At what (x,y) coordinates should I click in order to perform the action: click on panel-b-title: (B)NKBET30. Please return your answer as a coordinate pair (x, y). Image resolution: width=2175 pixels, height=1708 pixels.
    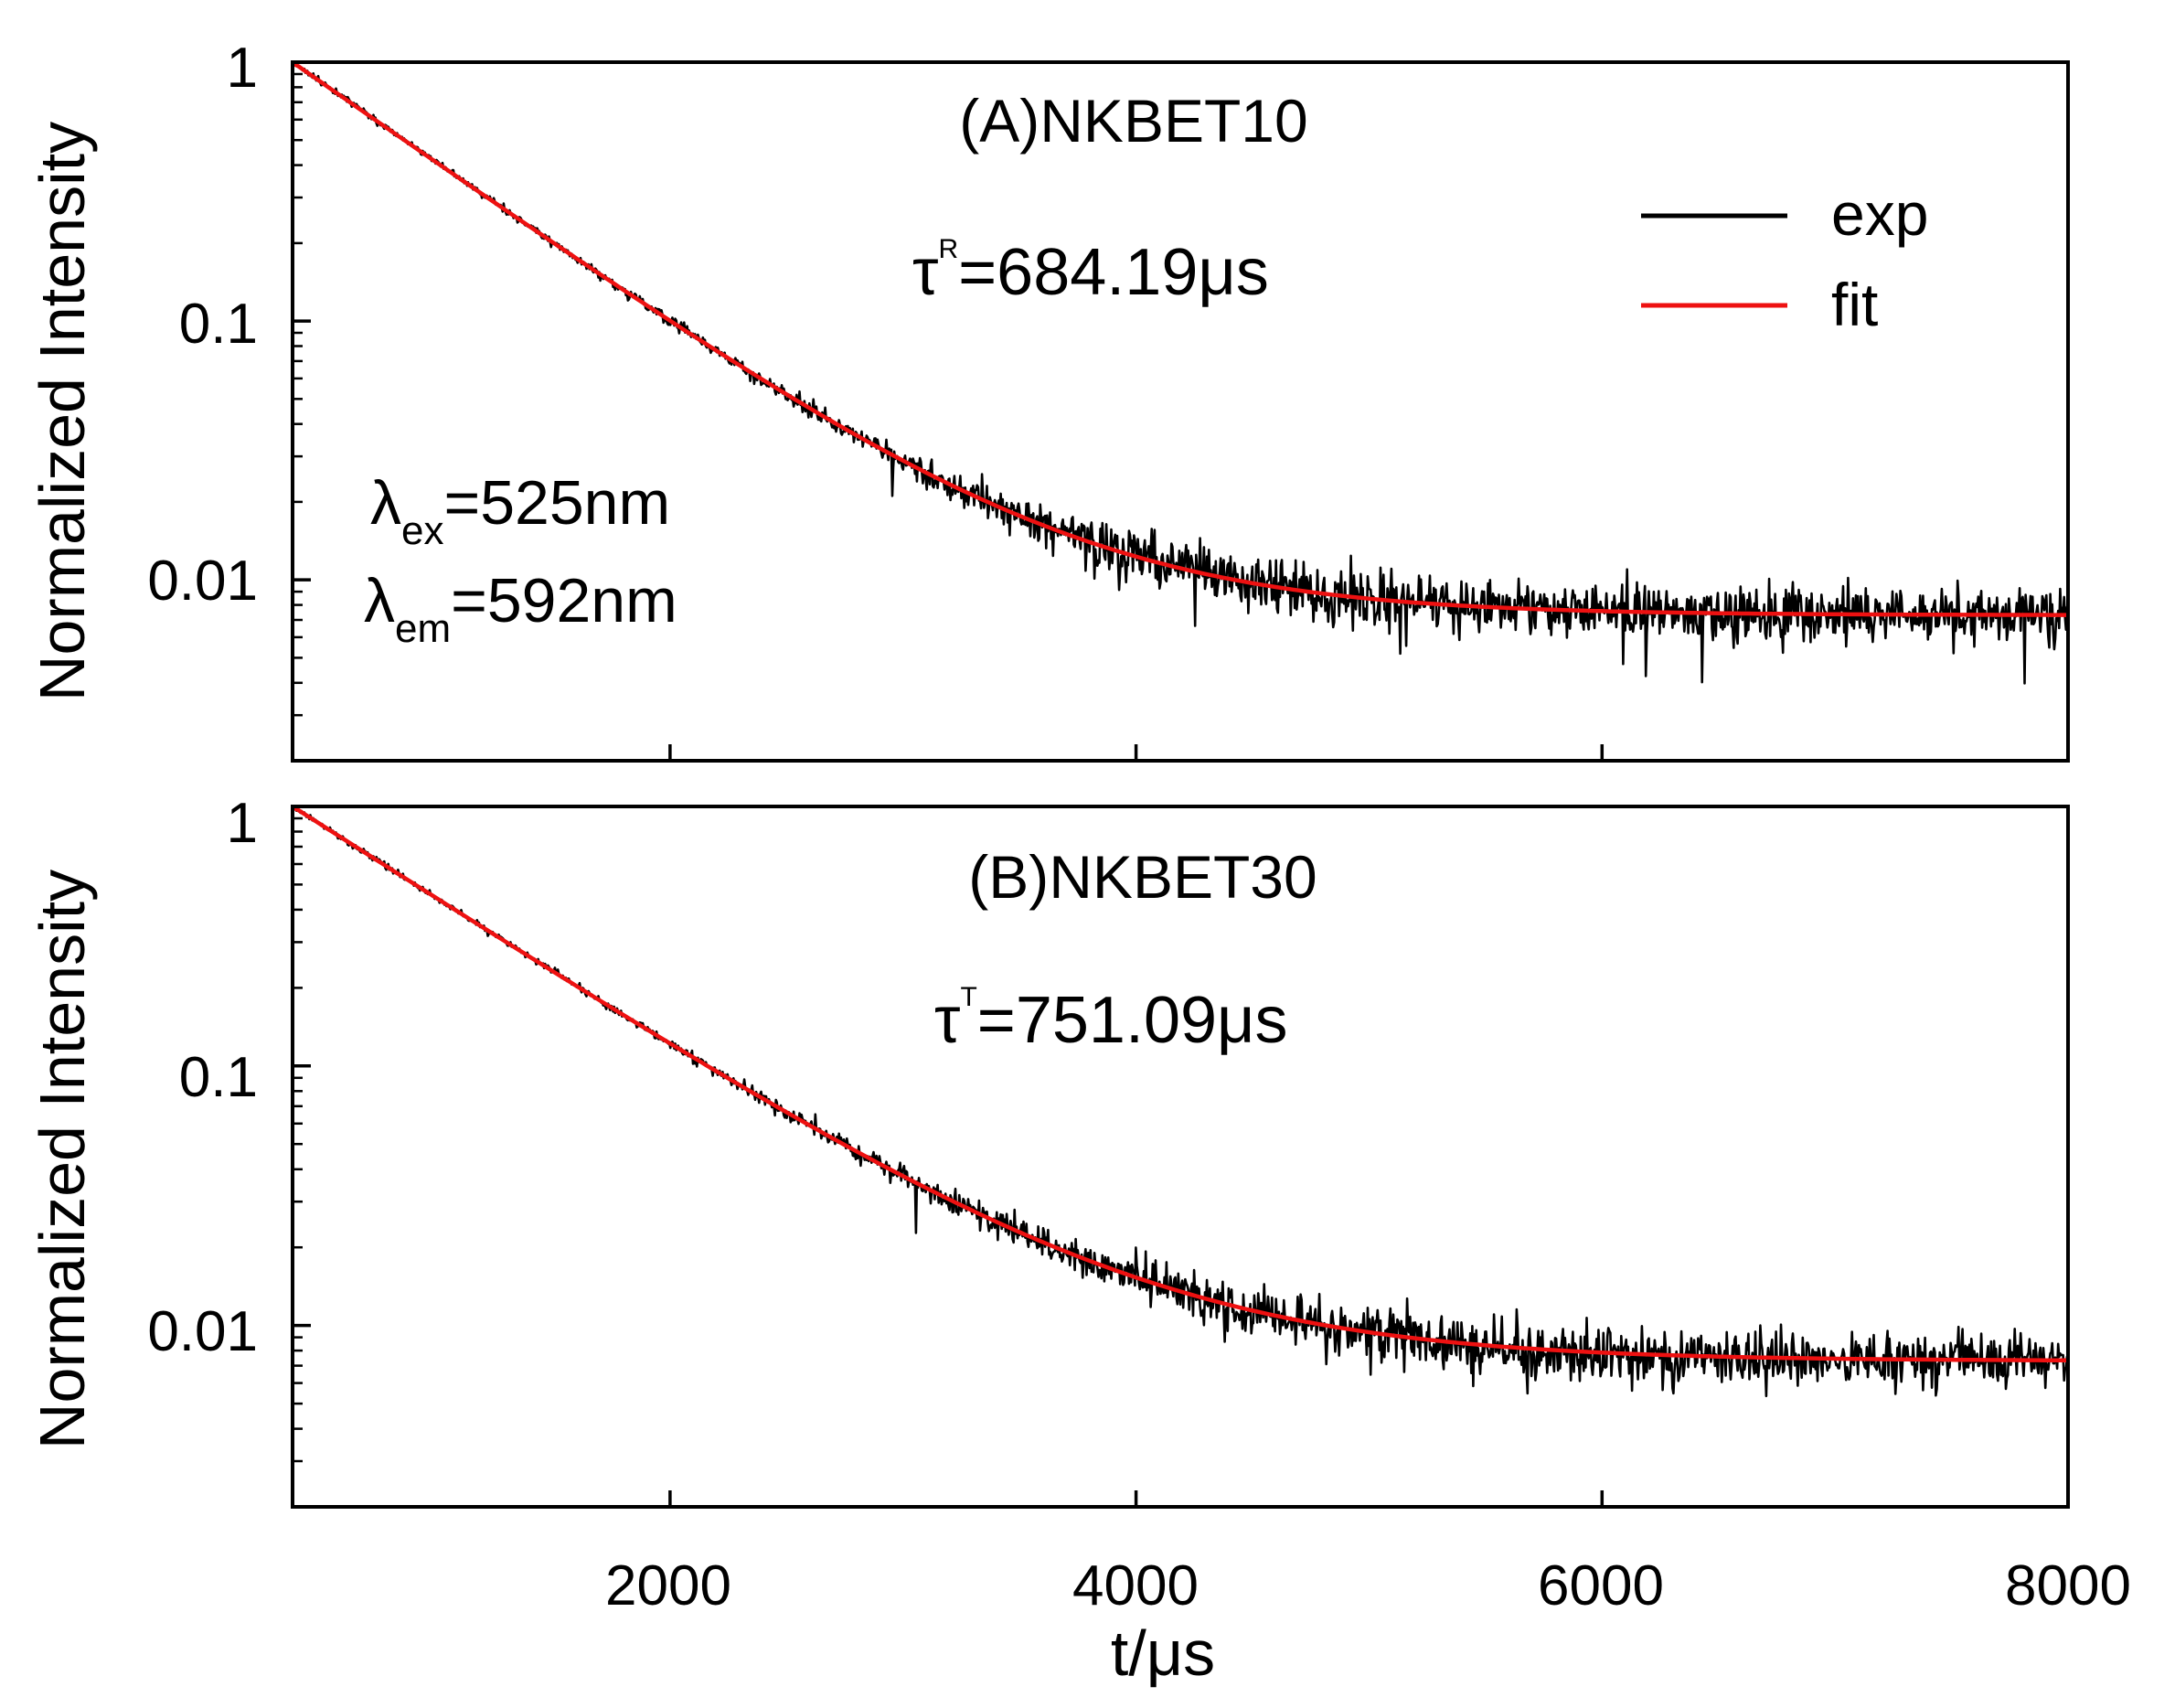
    Looking at the image, I should click on (1142, 877).